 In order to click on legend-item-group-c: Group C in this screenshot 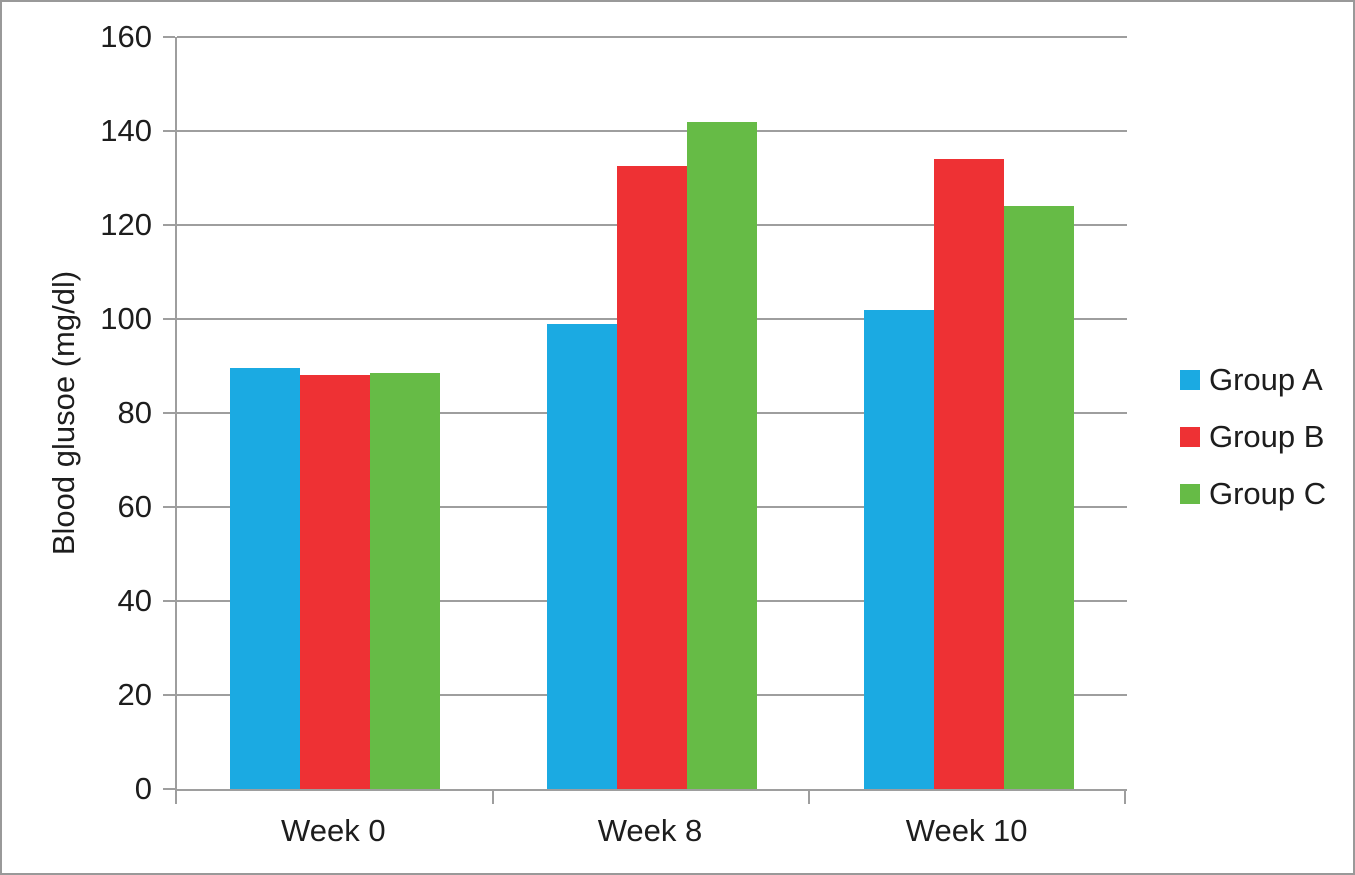, I will do `click(1253, 494)`.